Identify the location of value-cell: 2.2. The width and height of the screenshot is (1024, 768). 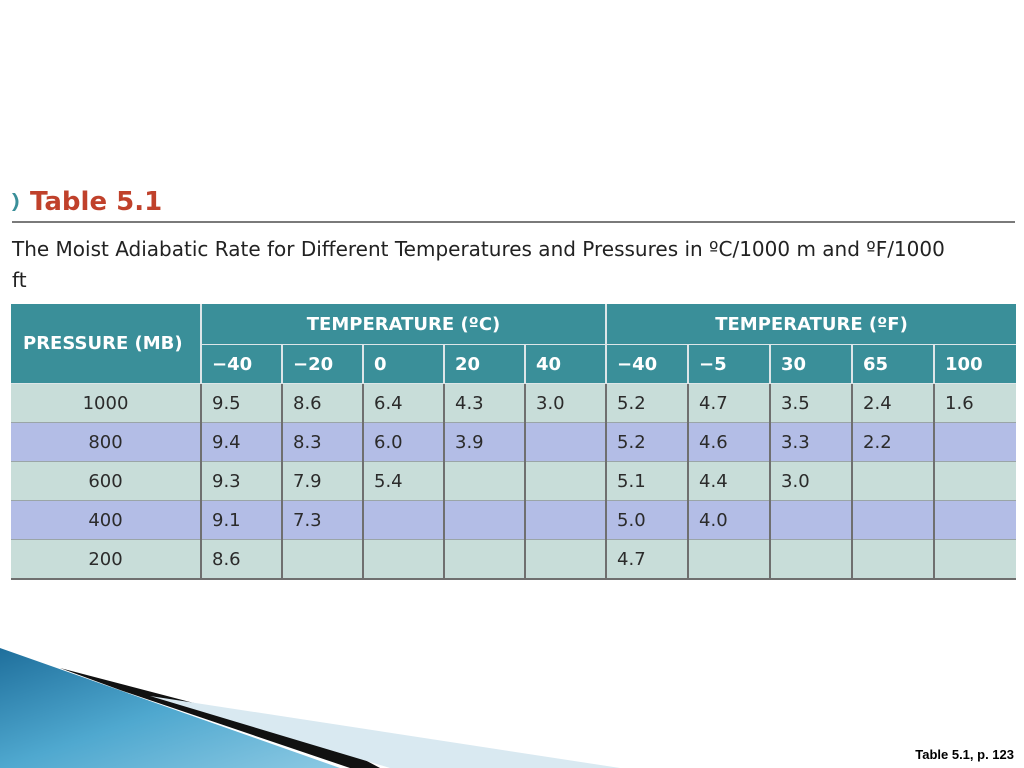
(894, 442).